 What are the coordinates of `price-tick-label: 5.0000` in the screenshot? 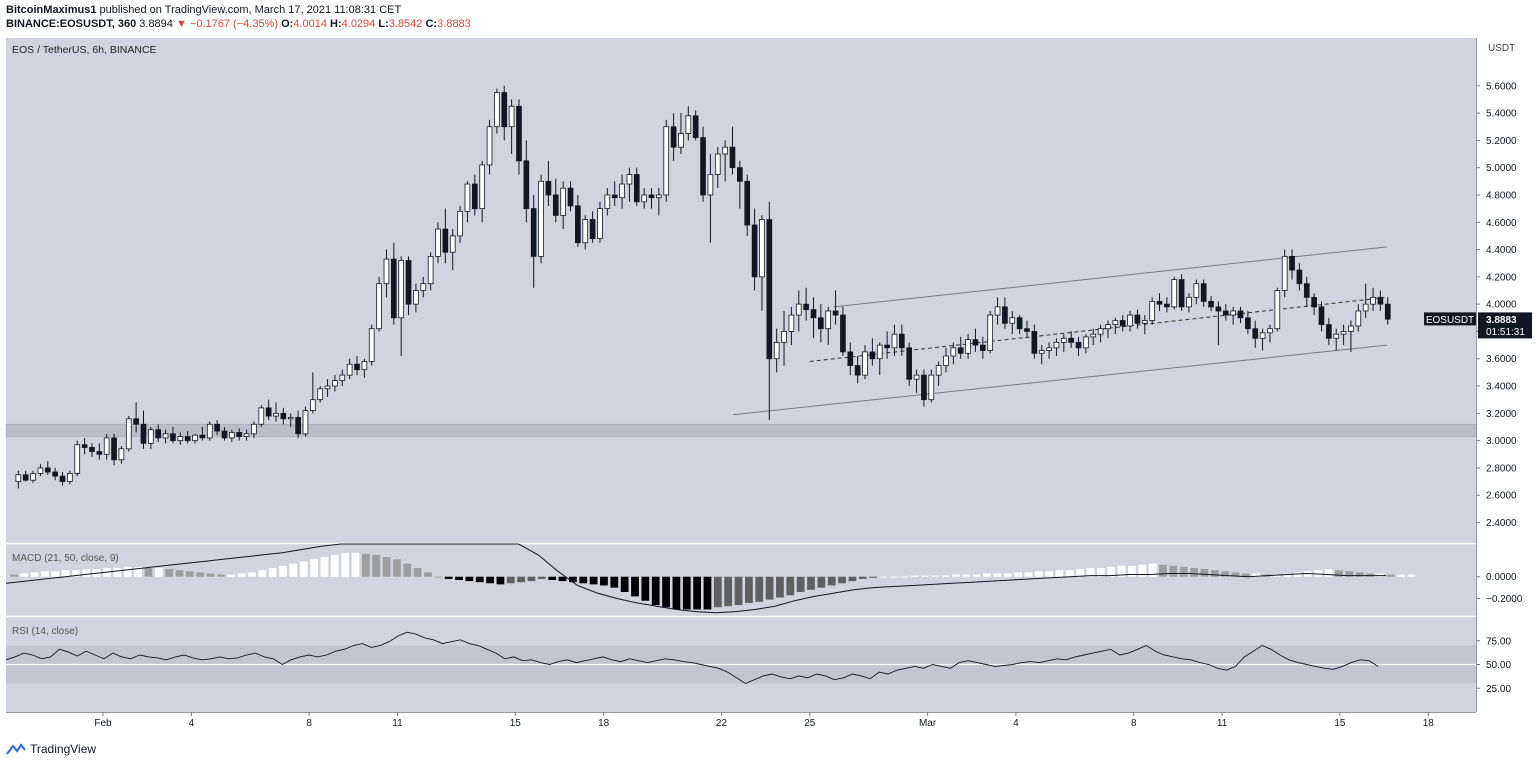 It's located at (1501, 168).